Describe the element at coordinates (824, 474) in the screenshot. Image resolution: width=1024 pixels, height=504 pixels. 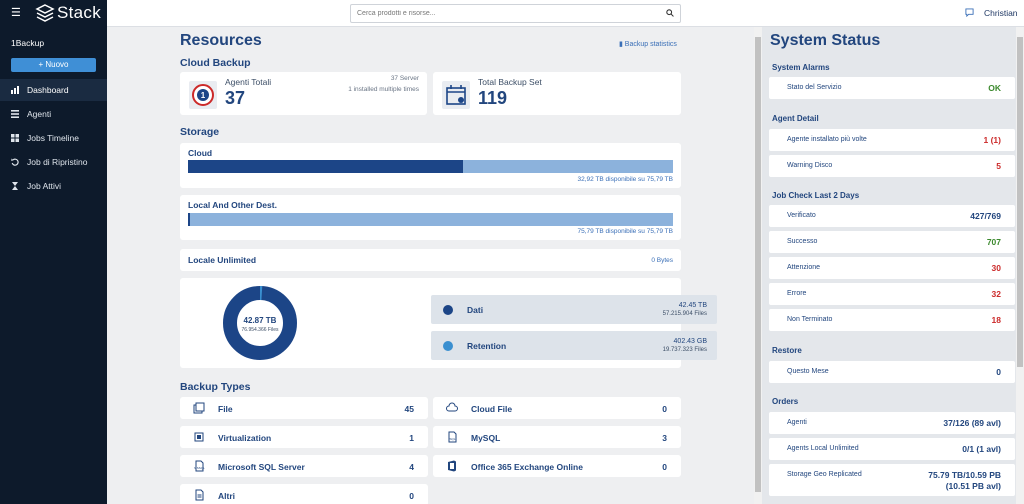
I see `status-row-label: Storage Geo Replicated` at that location.